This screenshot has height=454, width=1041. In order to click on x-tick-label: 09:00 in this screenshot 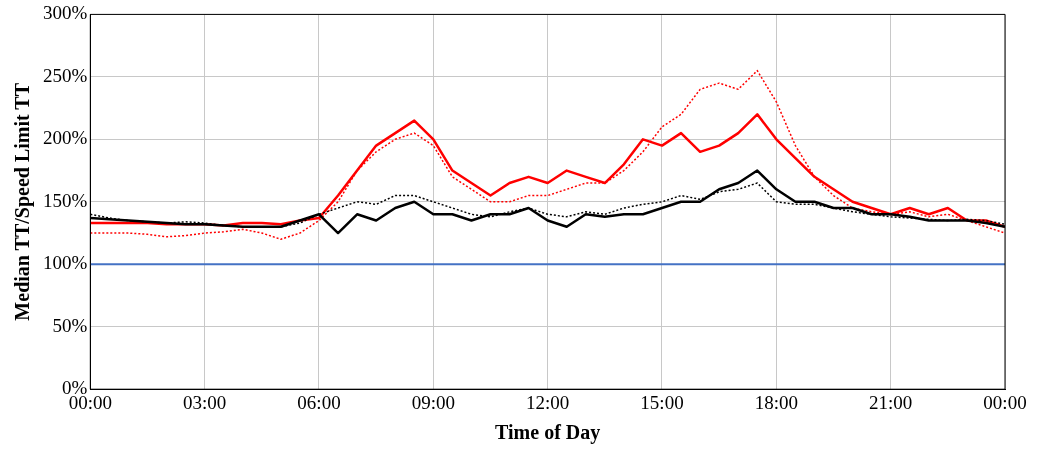, I will do `click(433, 402)`.